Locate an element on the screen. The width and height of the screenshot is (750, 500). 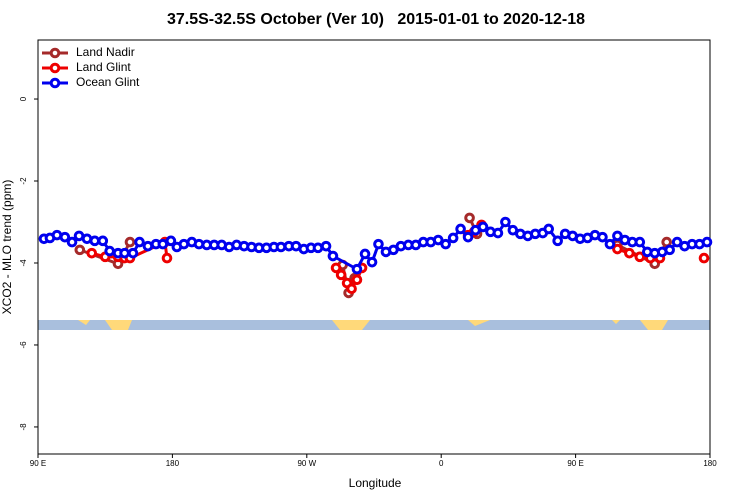
y-tick-label: -8 is located at coordinates (23, 427).